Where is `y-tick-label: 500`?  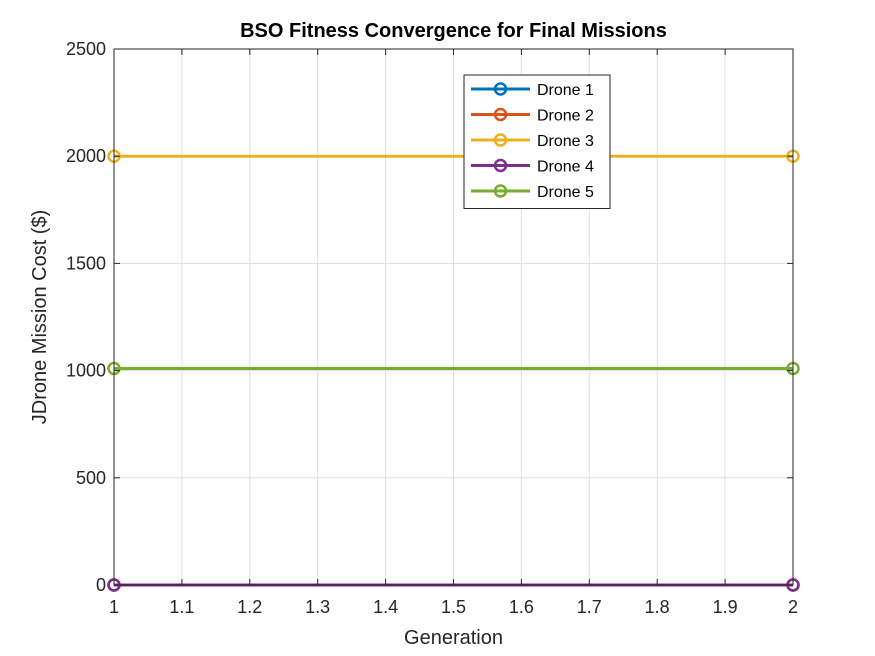 y-tick-label: 500 is located at coordinates (91, 478).